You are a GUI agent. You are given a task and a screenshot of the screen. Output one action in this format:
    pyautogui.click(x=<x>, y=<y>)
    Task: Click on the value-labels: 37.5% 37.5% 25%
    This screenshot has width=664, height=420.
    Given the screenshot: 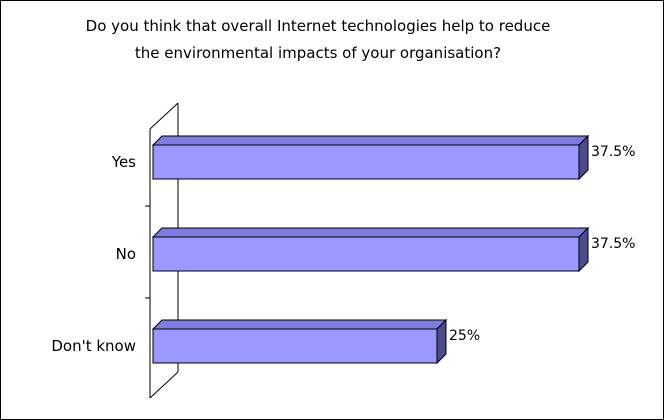 What is the action you would take?
    pyautogui.click(x=542, y=244)
    